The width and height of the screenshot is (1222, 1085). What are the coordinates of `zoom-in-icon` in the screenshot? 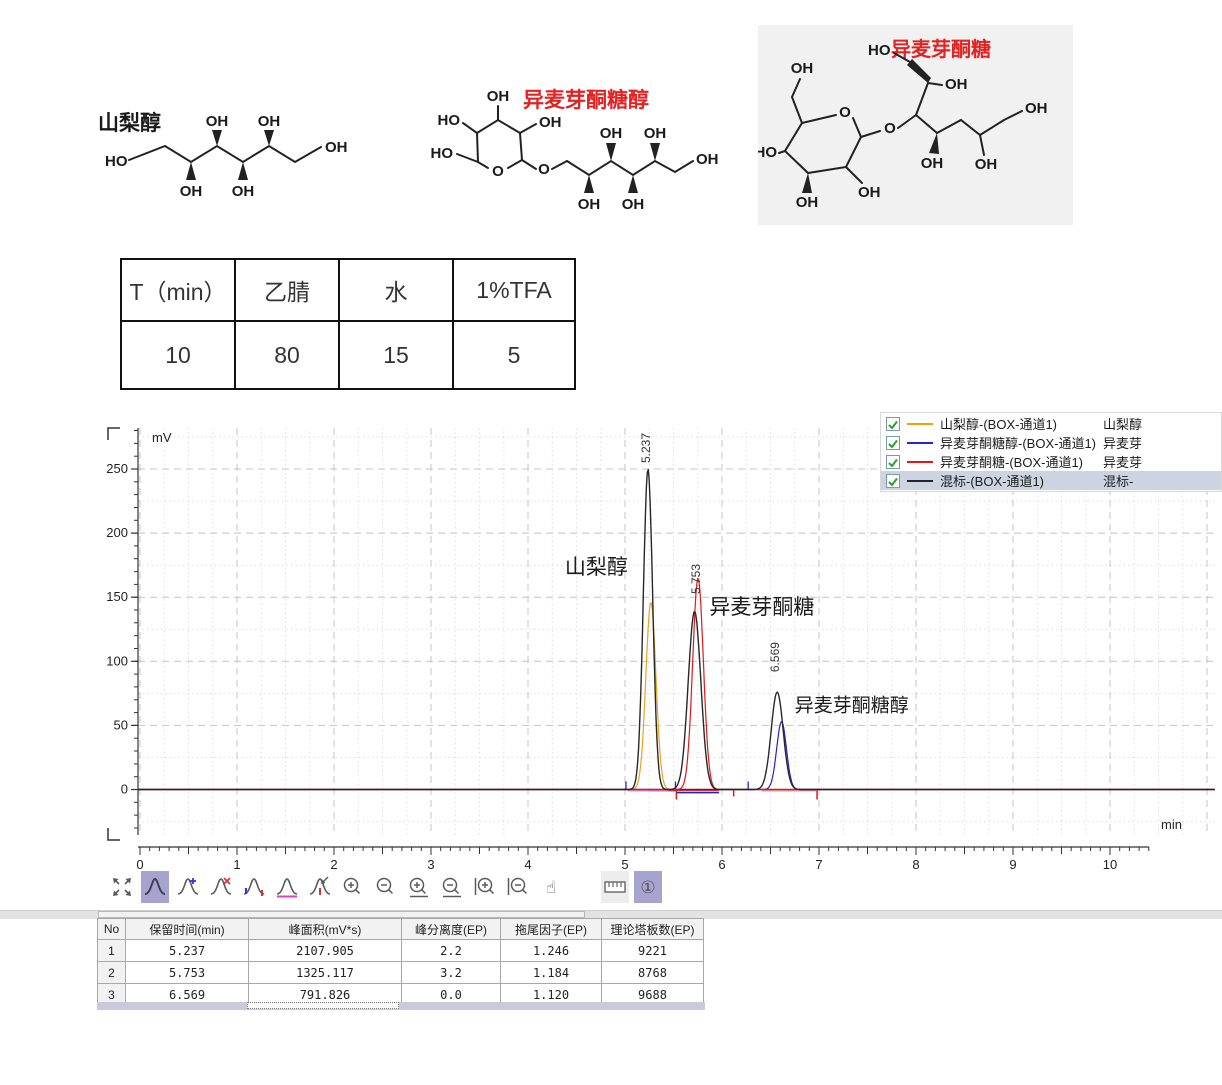 It's located at (352, 886).